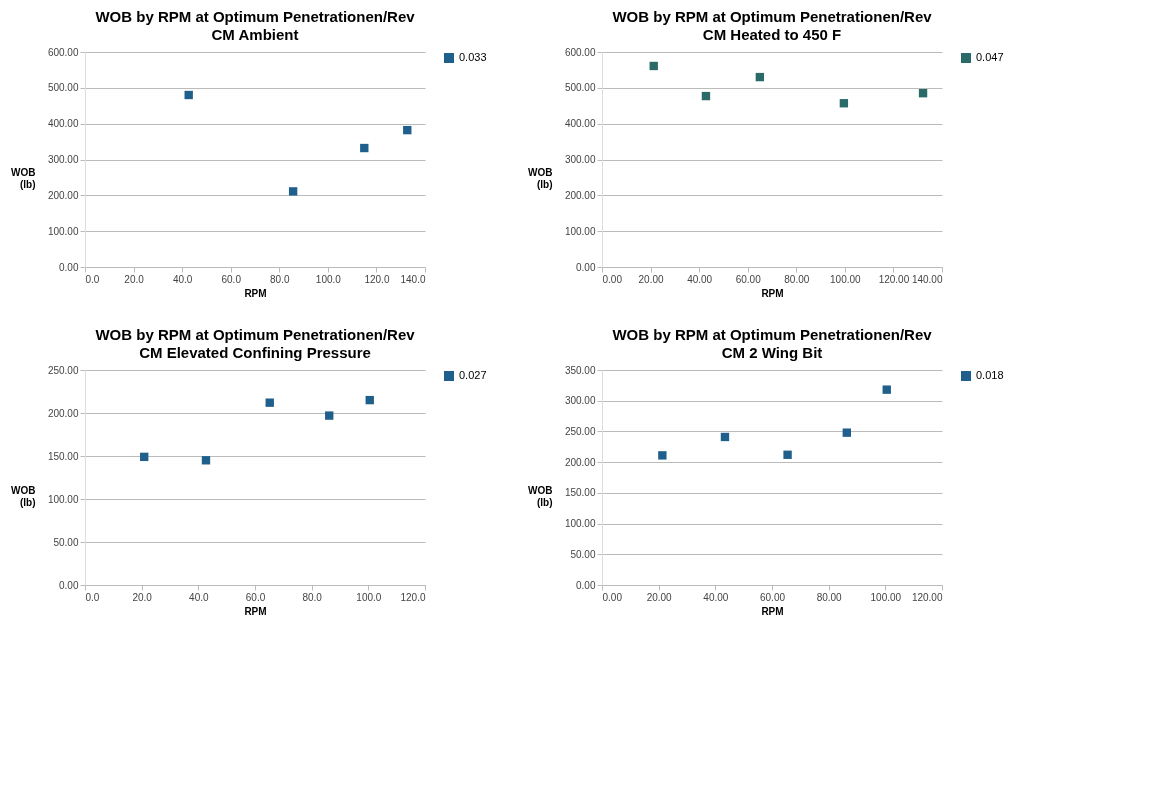 Image resolution: width=1156 pixels, height=804 pixels. What do you see at coordinates (772, 34) in the screenshot?
I see `chart-subtitle: CM Heated to 450 F` at bounding box center [772, 34].